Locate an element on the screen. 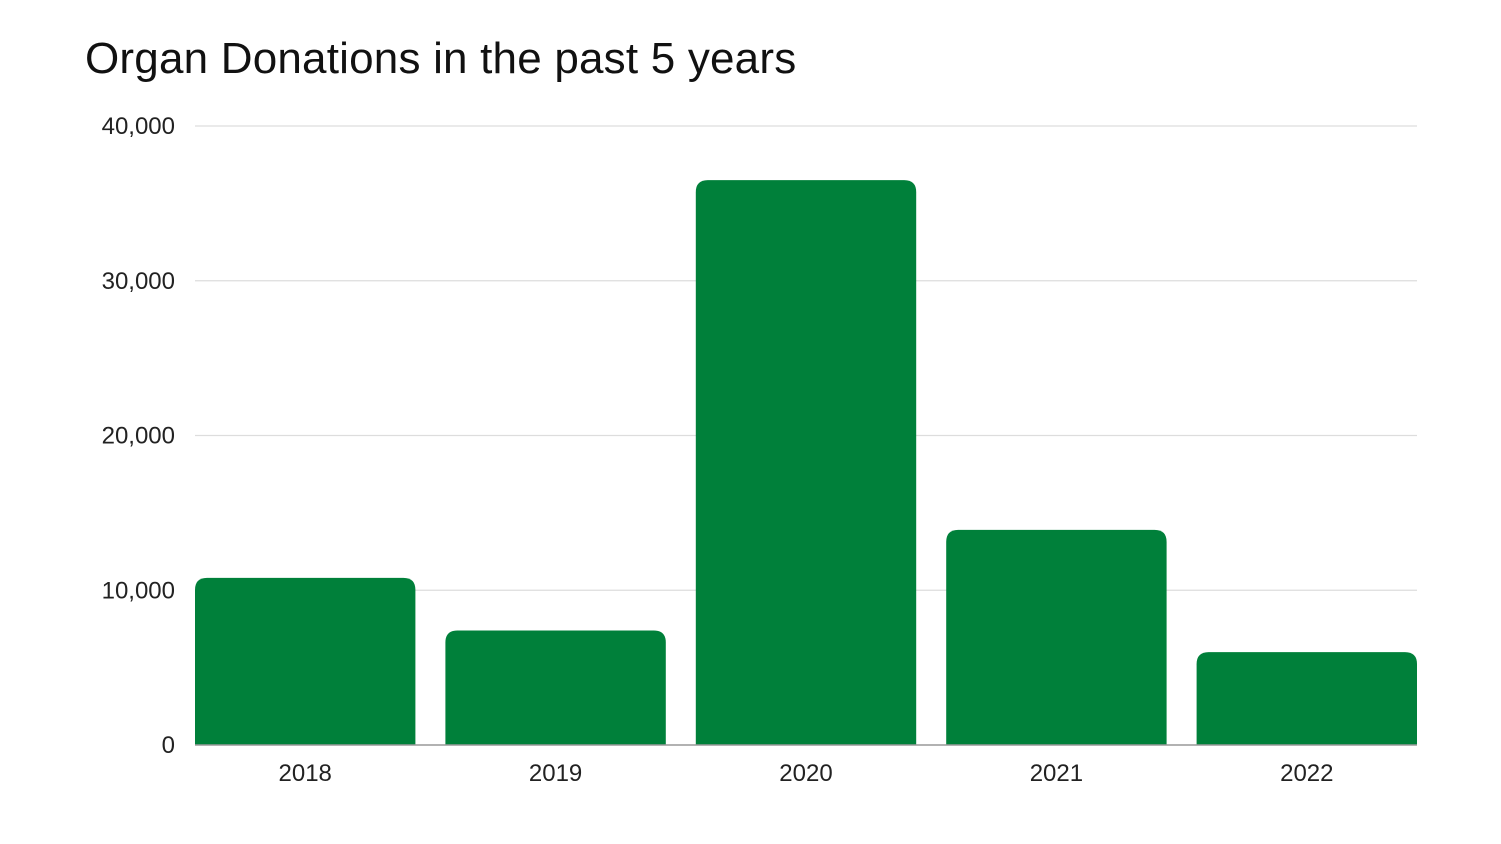  y-tick-label: 0 is located at coordinates (168, 745).